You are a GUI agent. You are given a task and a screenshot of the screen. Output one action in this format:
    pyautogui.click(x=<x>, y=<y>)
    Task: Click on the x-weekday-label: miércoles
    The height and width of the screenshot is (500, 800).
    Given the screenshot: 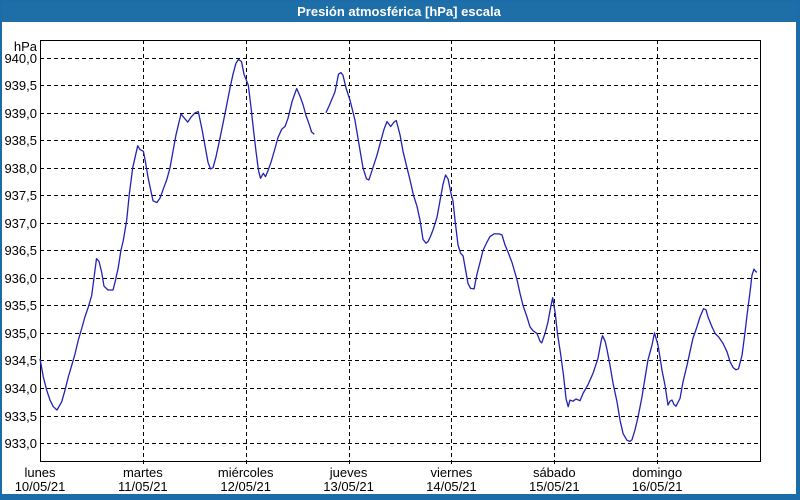 What is the action you would take?
    pyautogui.click(x=245, y=472)
    